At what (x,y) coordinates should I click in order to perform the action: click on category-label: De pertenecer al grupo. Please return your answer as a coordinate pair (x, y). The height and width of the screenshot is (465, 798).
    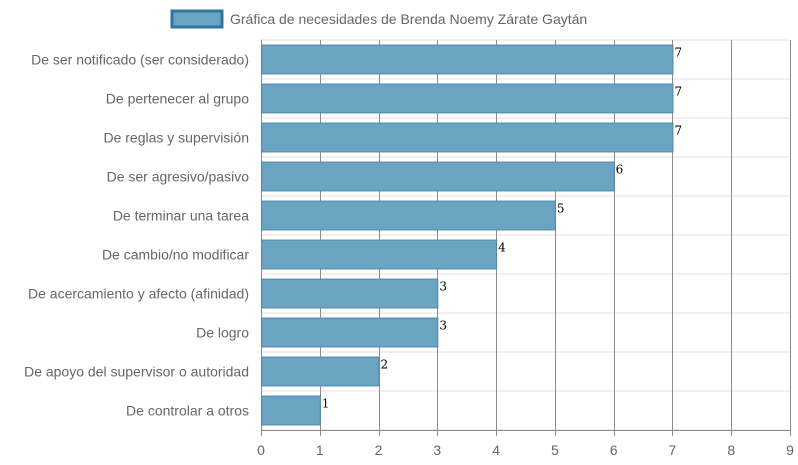
    Looking at the image, I should click on (177, 99).